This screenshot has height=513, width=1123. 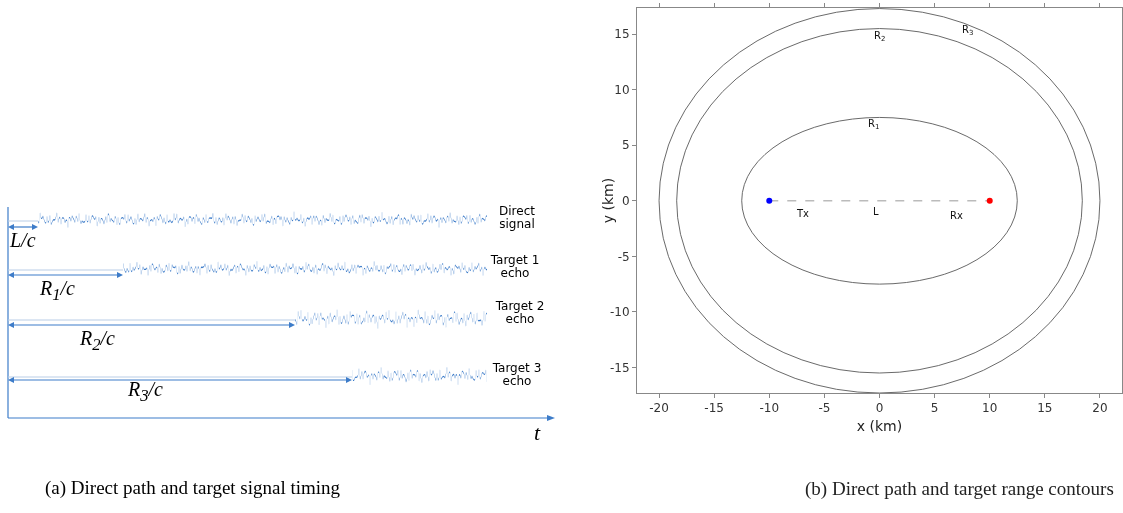 I want to click on text: Target 3 echo, so click(x=517, y=375).